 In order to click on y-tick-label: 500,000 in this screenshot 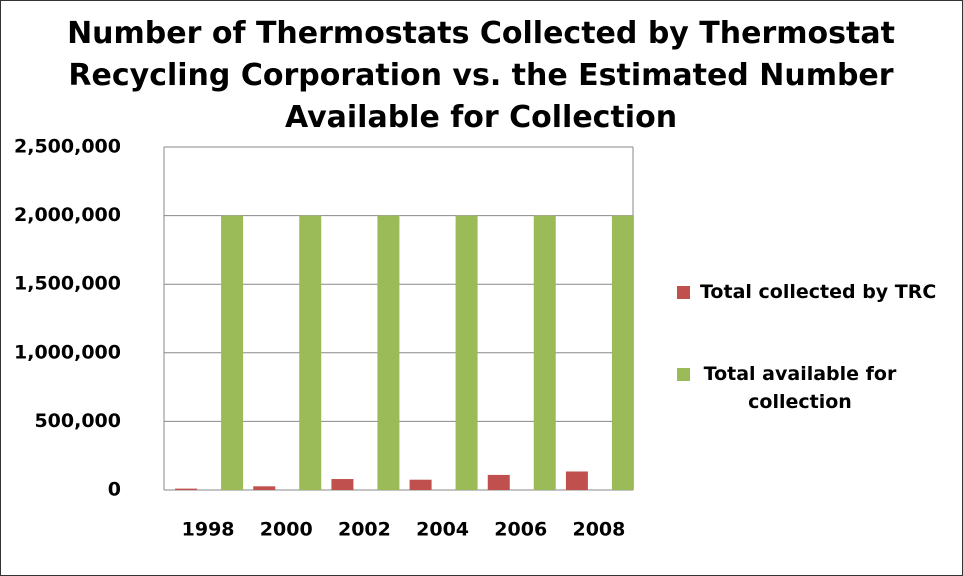, I will do `click(77, 421)`.